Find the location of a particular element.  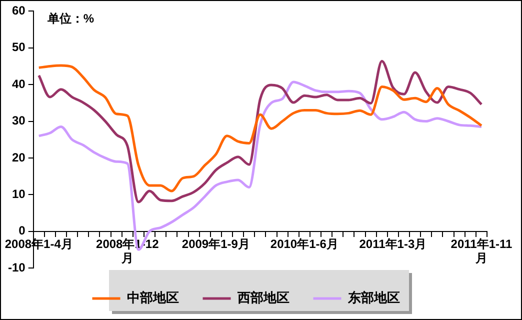

y-tick-label: 20 is located at coordinates (19, 157).